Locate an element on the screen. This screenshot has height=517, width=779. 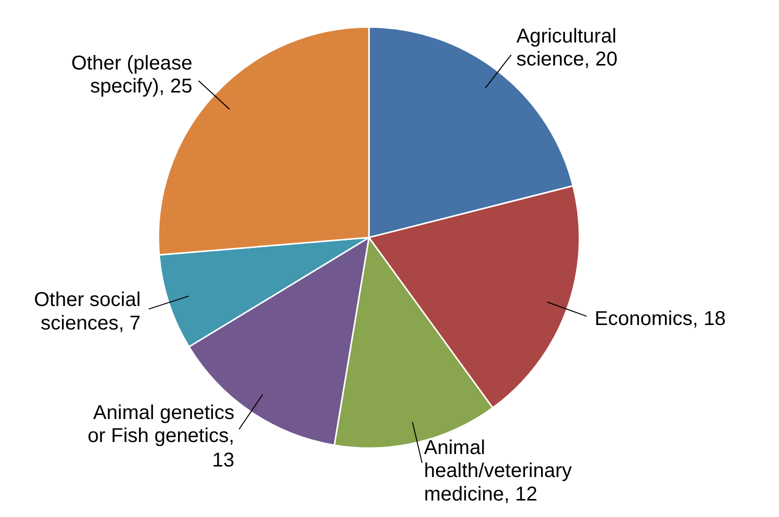
slice-label: Agricultural science, 20 is located at coordinates (567, 48).